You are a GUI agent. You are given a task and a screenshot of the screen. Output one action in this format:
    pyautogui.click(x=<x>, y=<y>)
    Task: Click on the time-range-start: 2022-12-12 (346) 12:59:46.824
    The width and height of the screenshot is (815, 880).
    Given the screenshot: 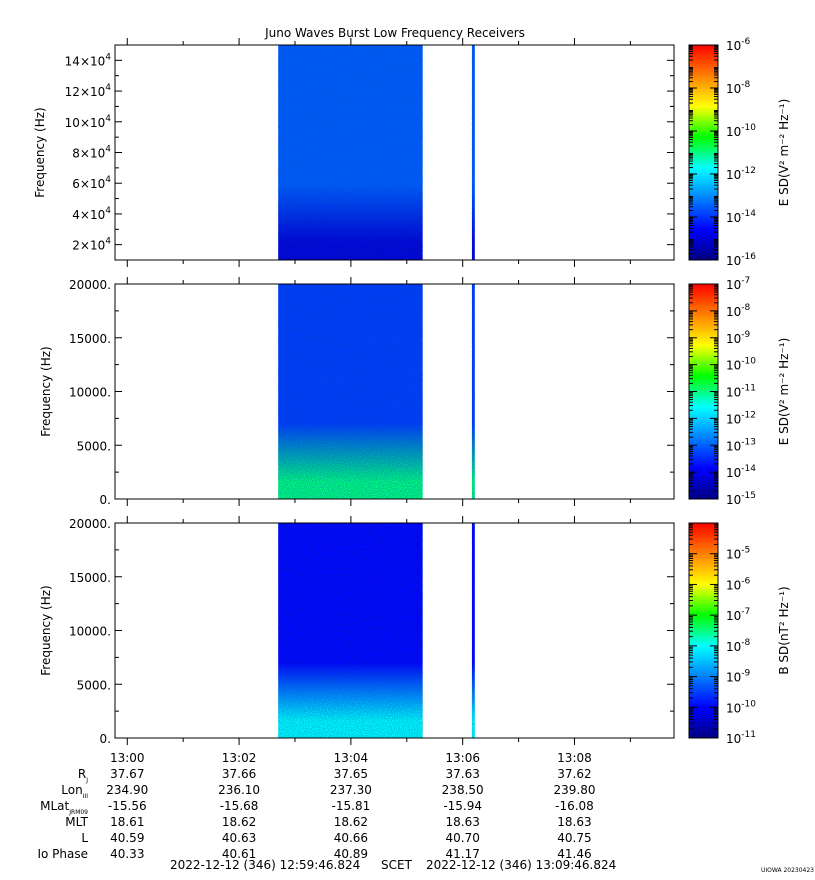 What is the action you would take?
    pyautogui.click(x=265, y=865)
    